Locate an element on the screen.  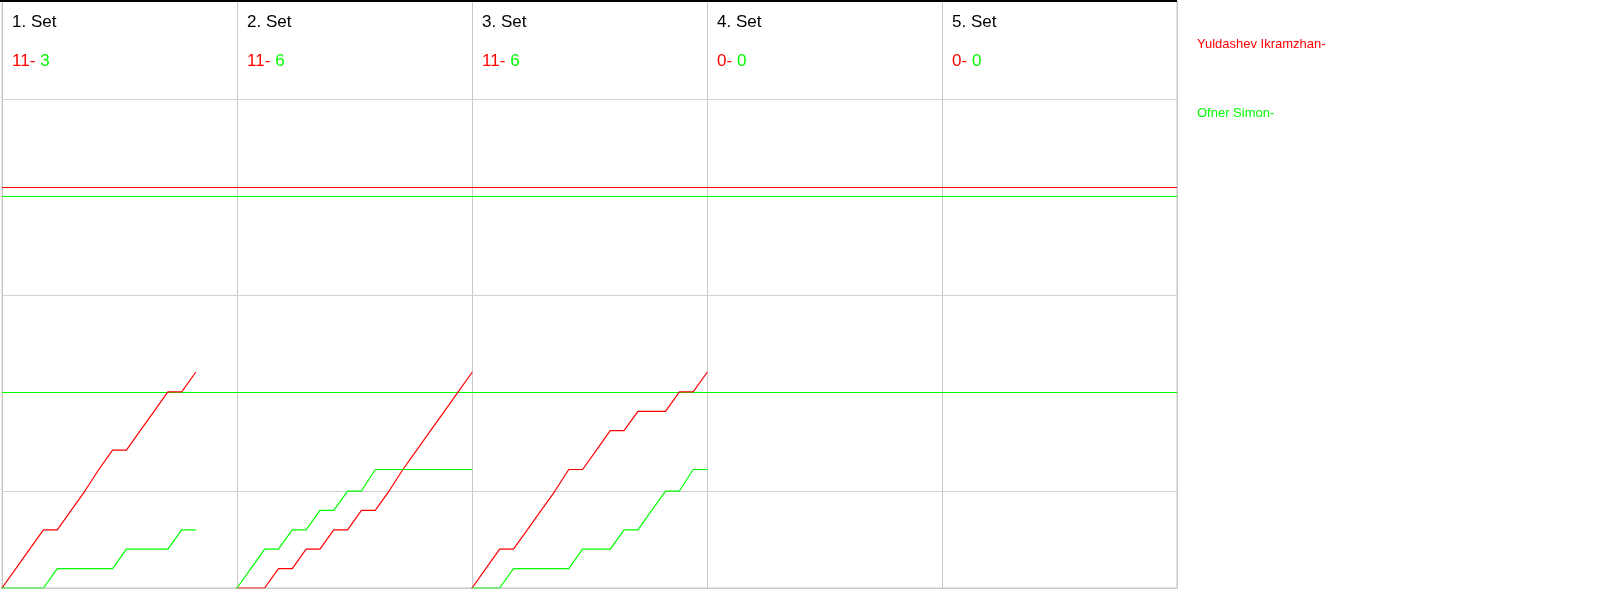
text: Ofner Simon- is located at coordinates (1236, 112).